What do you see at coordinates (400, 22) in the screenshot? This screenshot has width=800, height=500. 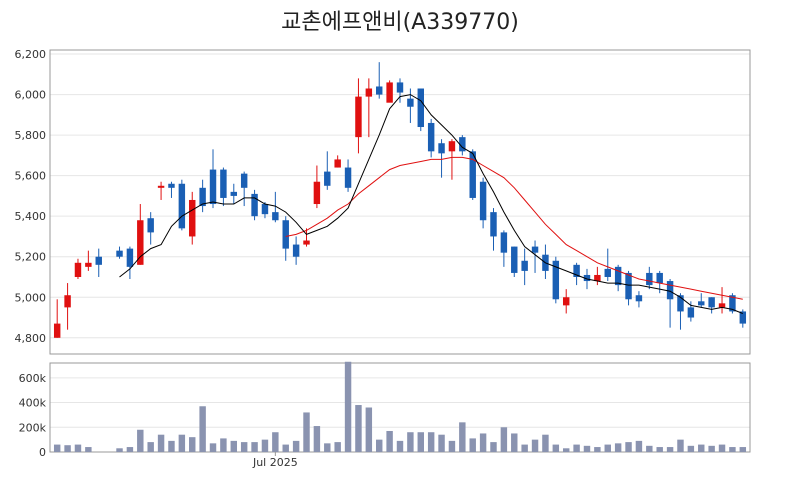 I see `chart-title: 교촌에프앤비(A339770)` at bounding box center [400, 22].